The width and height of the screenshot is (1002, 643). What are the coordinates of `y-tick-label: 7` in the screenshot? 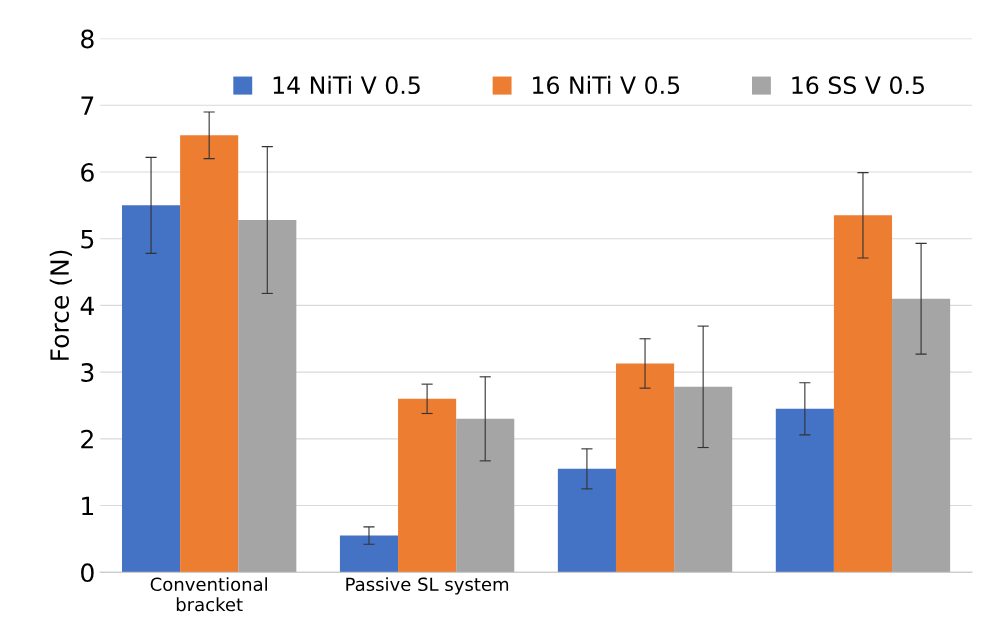 It's located at (87, 105).